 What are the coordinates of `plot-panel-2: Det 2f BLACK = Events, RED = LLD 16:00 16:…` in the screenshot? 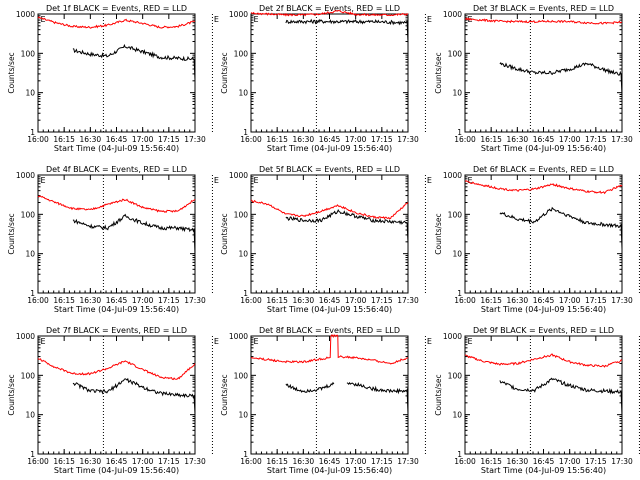 It's located at (326, 78).